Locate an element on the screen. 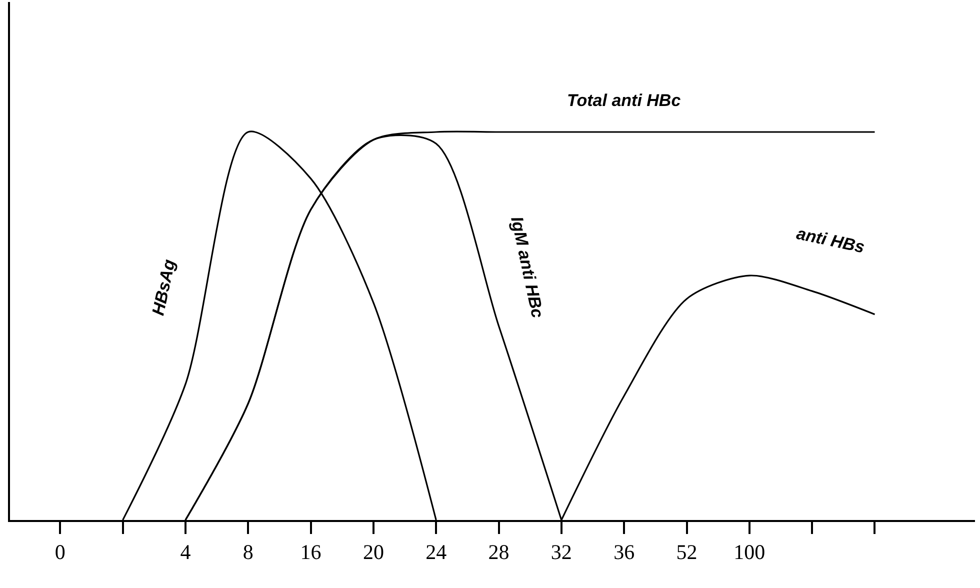  text: anti HBs is located at coordinates (830, 240).